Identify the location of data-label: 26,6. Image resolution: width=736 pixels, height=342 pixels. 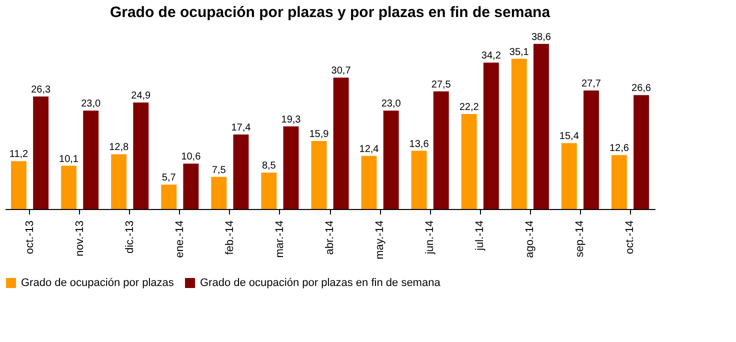
(642, 88).